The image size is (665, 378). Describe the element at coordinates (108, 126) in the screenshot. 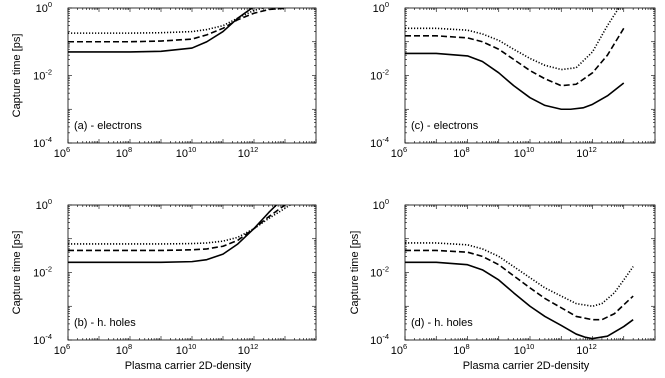

I see `panel-label: (a) - electrons` at that location.